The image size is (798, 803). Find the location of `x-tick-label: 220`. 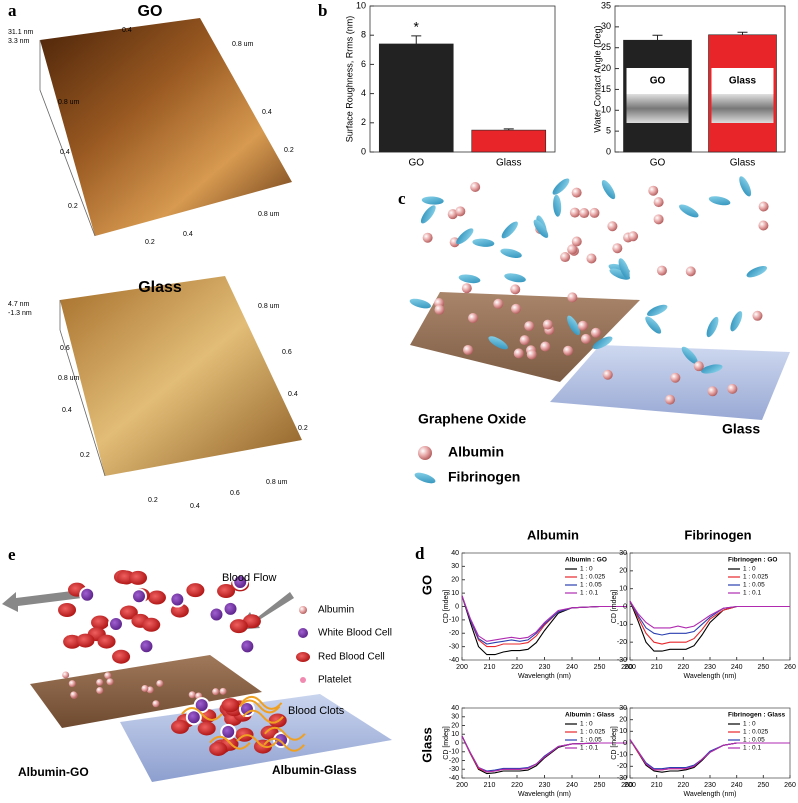

x-tick-label: 220 is located at coordinates (683, 667).